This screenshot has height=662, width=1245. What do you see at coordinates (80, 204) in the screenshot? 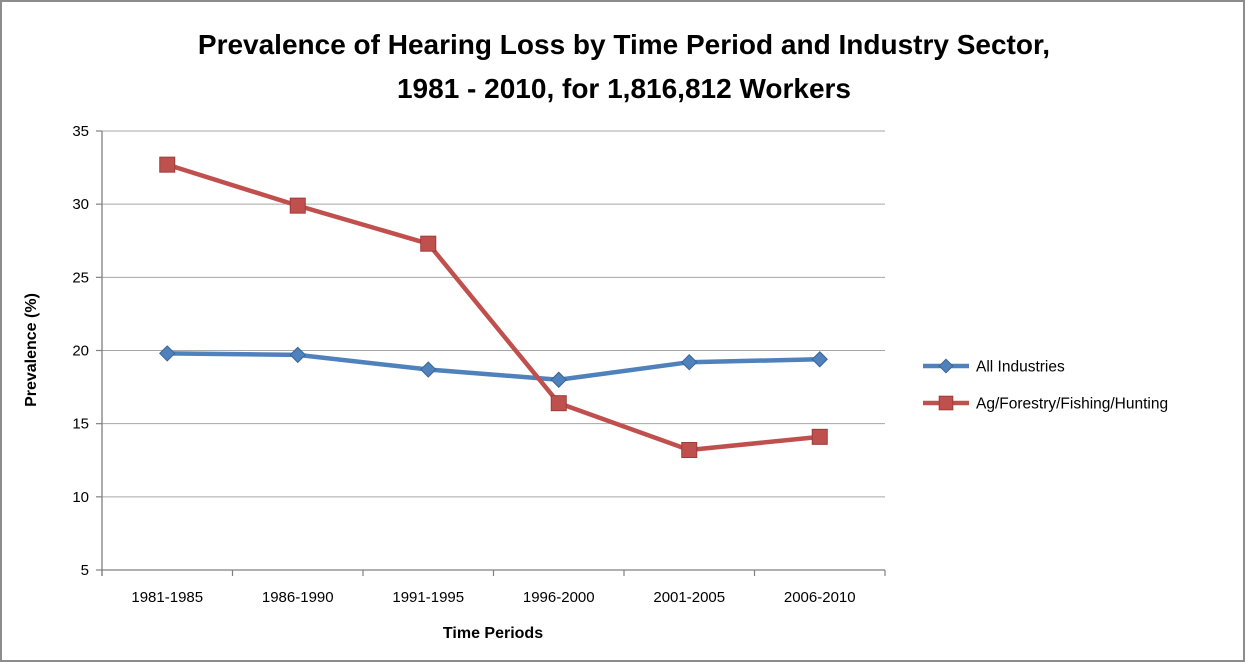
I see `y-tick-label: 30` at bounding box center [80, 204].